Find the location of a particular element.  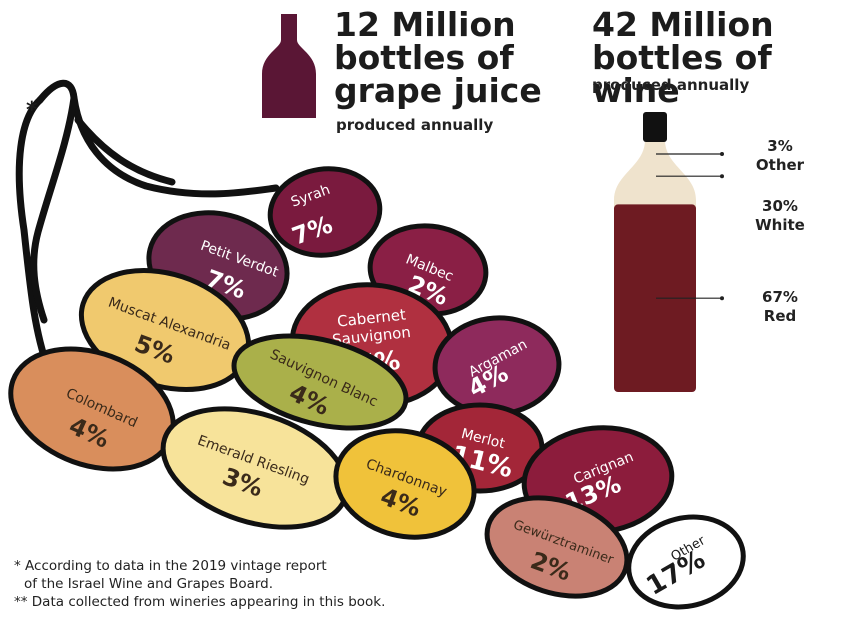

wine-headline: 42 Million bottles of wine is located at coordinates (725, 57).